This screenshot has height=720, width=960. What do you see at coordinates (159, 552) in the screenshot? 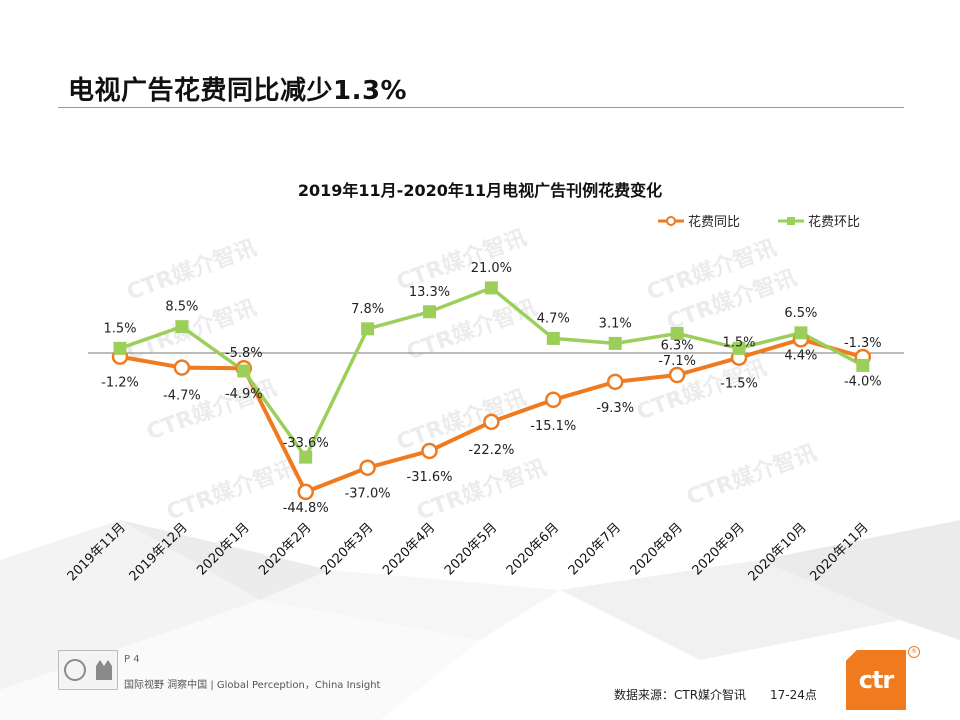
I see `x-tick-label: 2019年12月` at bounding box center [159, 552].